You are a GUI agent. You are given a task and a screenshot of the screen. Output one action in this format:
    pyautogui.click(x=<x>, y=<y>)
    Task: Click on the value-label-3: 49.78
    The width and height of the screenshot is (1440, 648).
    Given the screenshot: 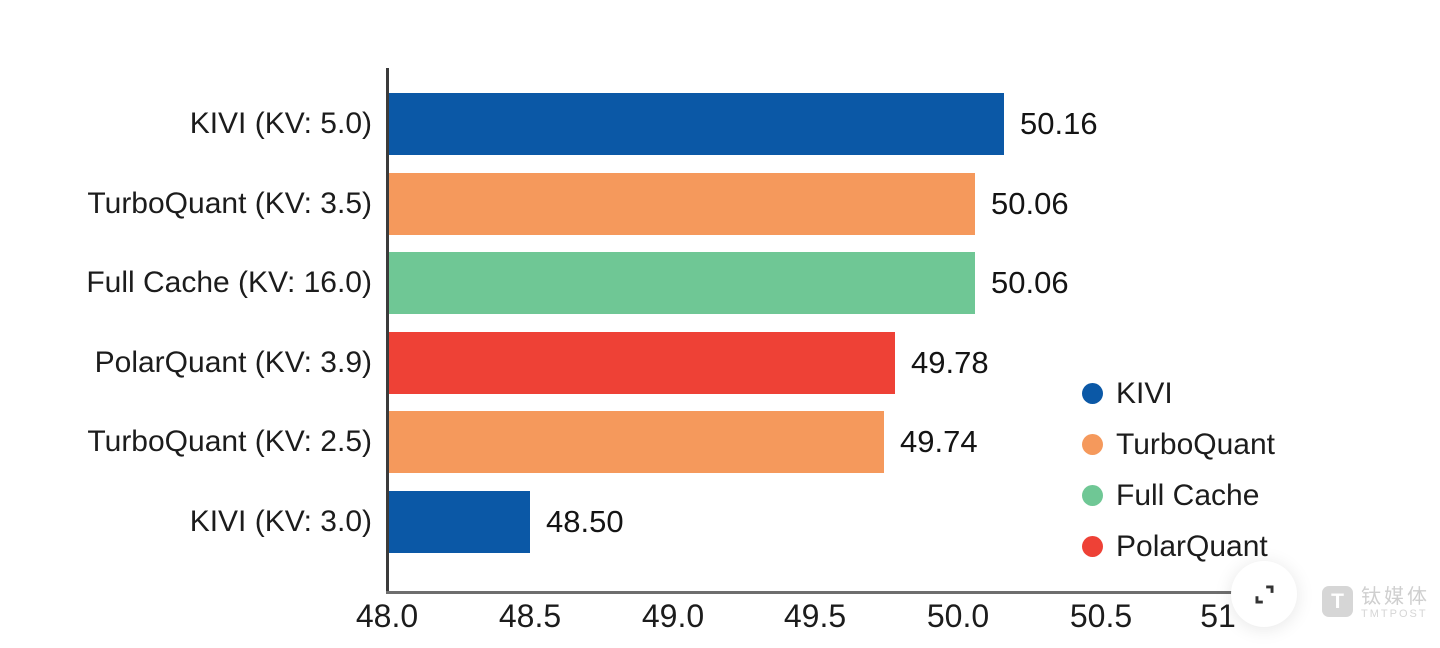 What is the action you would take?
    pyautogui.click(x=950, y=362)
    